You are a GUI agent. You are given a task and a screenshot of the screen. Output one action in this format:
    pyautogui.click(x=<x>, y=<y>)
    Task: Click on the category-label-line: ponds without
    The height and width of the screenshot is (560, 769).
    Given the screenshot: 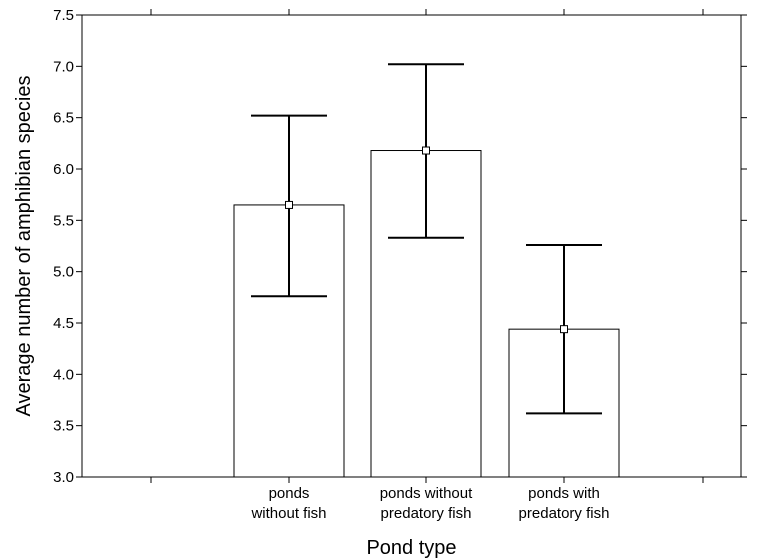 What is the action you would take?
    pyautogui.click(x=426, y=493)
    